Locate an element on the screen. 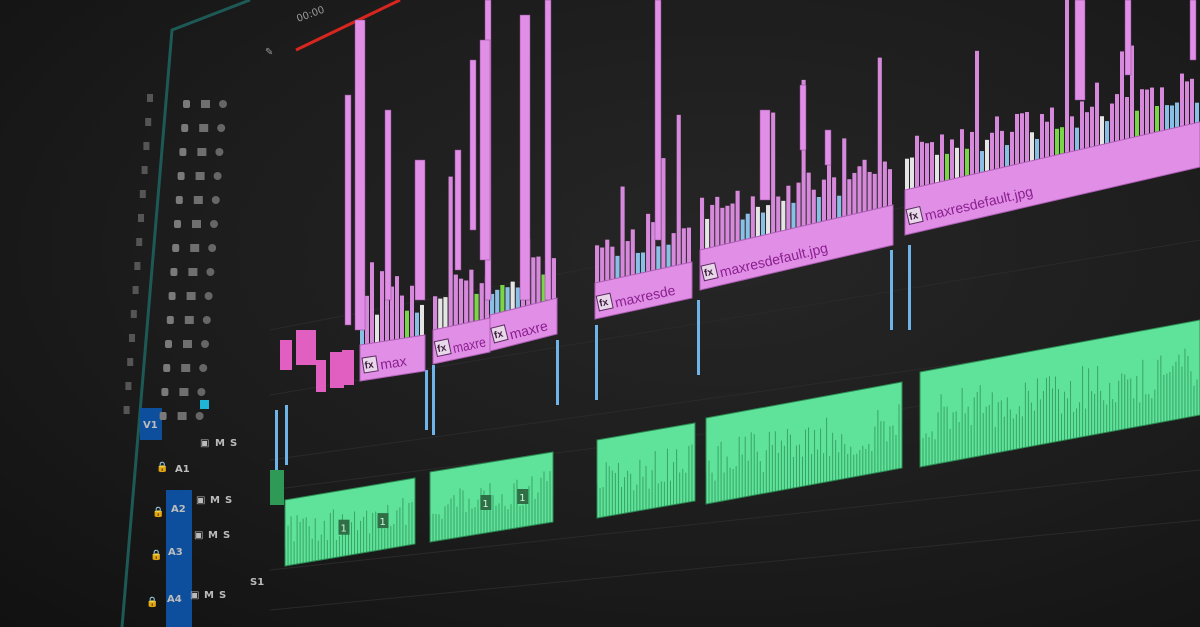 The image size is (1200, 627). track-target-v1 is located at coordinates (151, 424).